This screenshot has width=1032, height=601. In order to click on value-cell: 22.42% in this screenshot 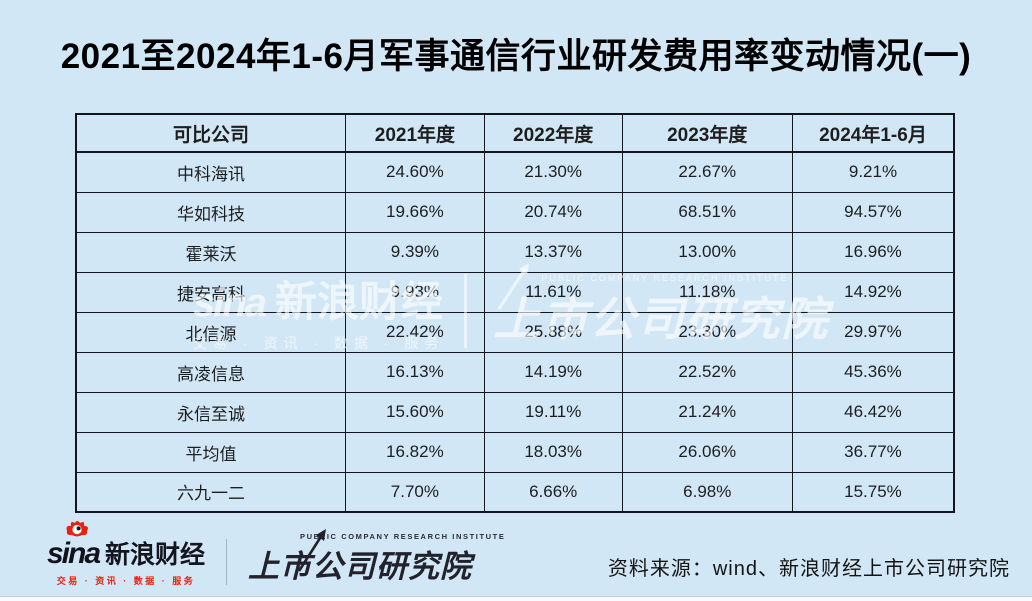, I will do `click(415, 332)`.